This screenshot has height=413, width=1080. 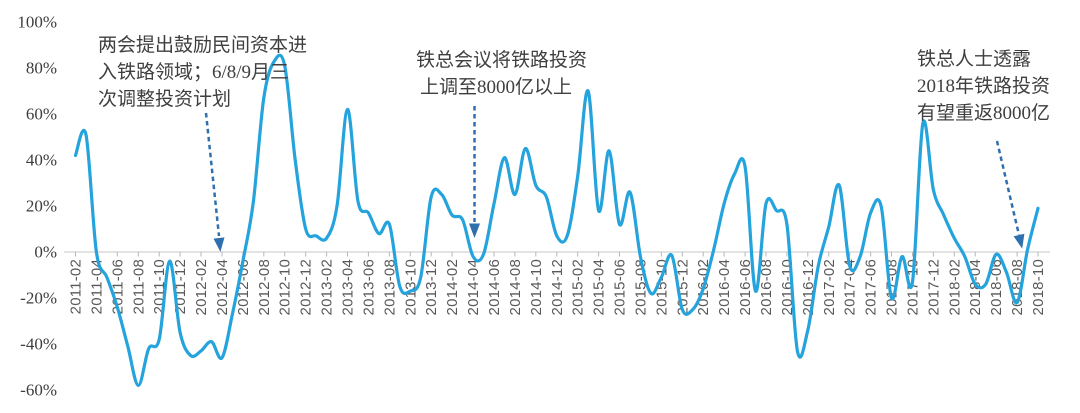 I want to click on annotation-2: 铁总会议将铁路投资 上调至8000亿以上, so click(x=501, y=143).